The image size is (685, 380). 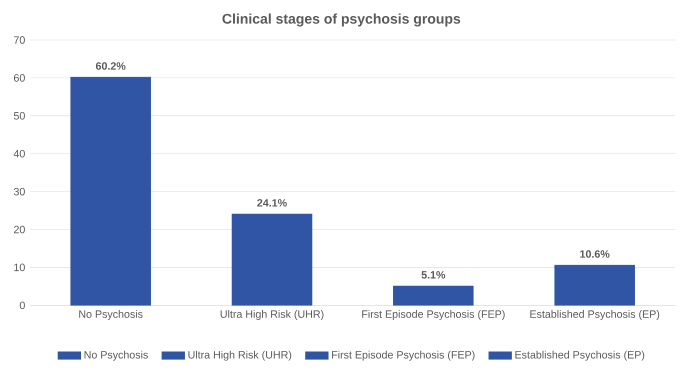 What do you see at coordinates (579, 355) in the screenshot?
I see `legend-label: Established Psychosis (EP)` at bounding box center [579, 355].